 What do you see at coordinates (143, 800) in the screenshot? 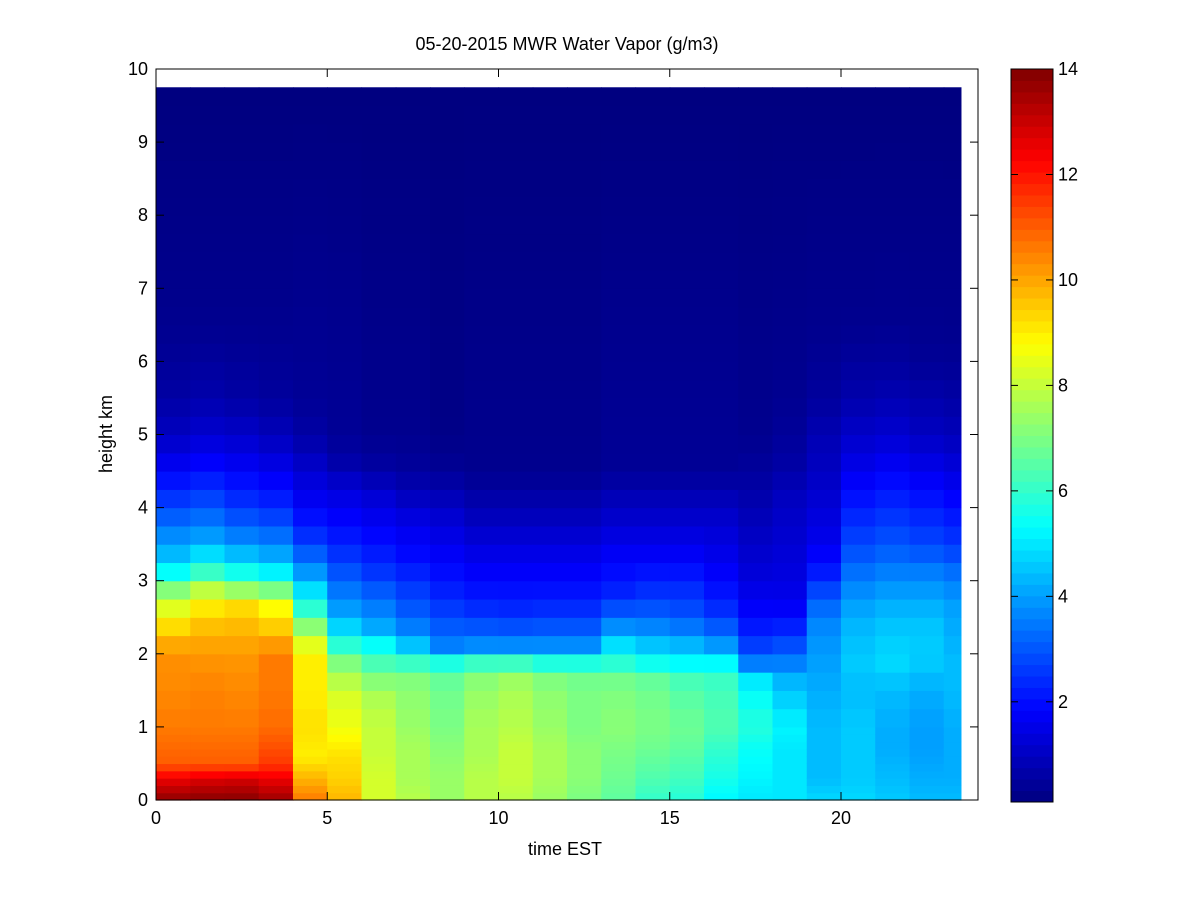
I see `y-tick-label: 0` at bounding box center [143, 800].